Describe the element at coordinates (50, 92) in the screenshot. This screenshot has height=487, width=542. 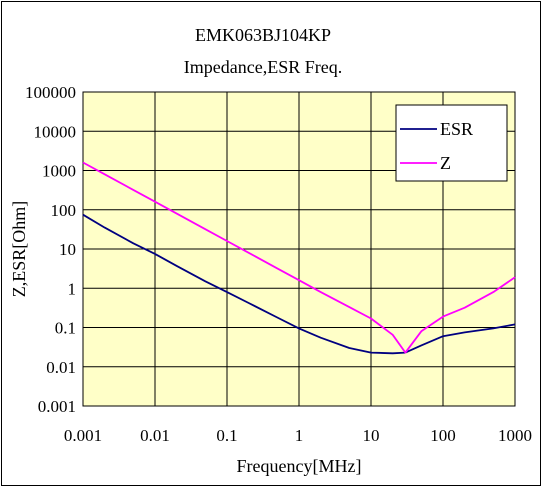
I see `y-tick-label: 100000` at that location.